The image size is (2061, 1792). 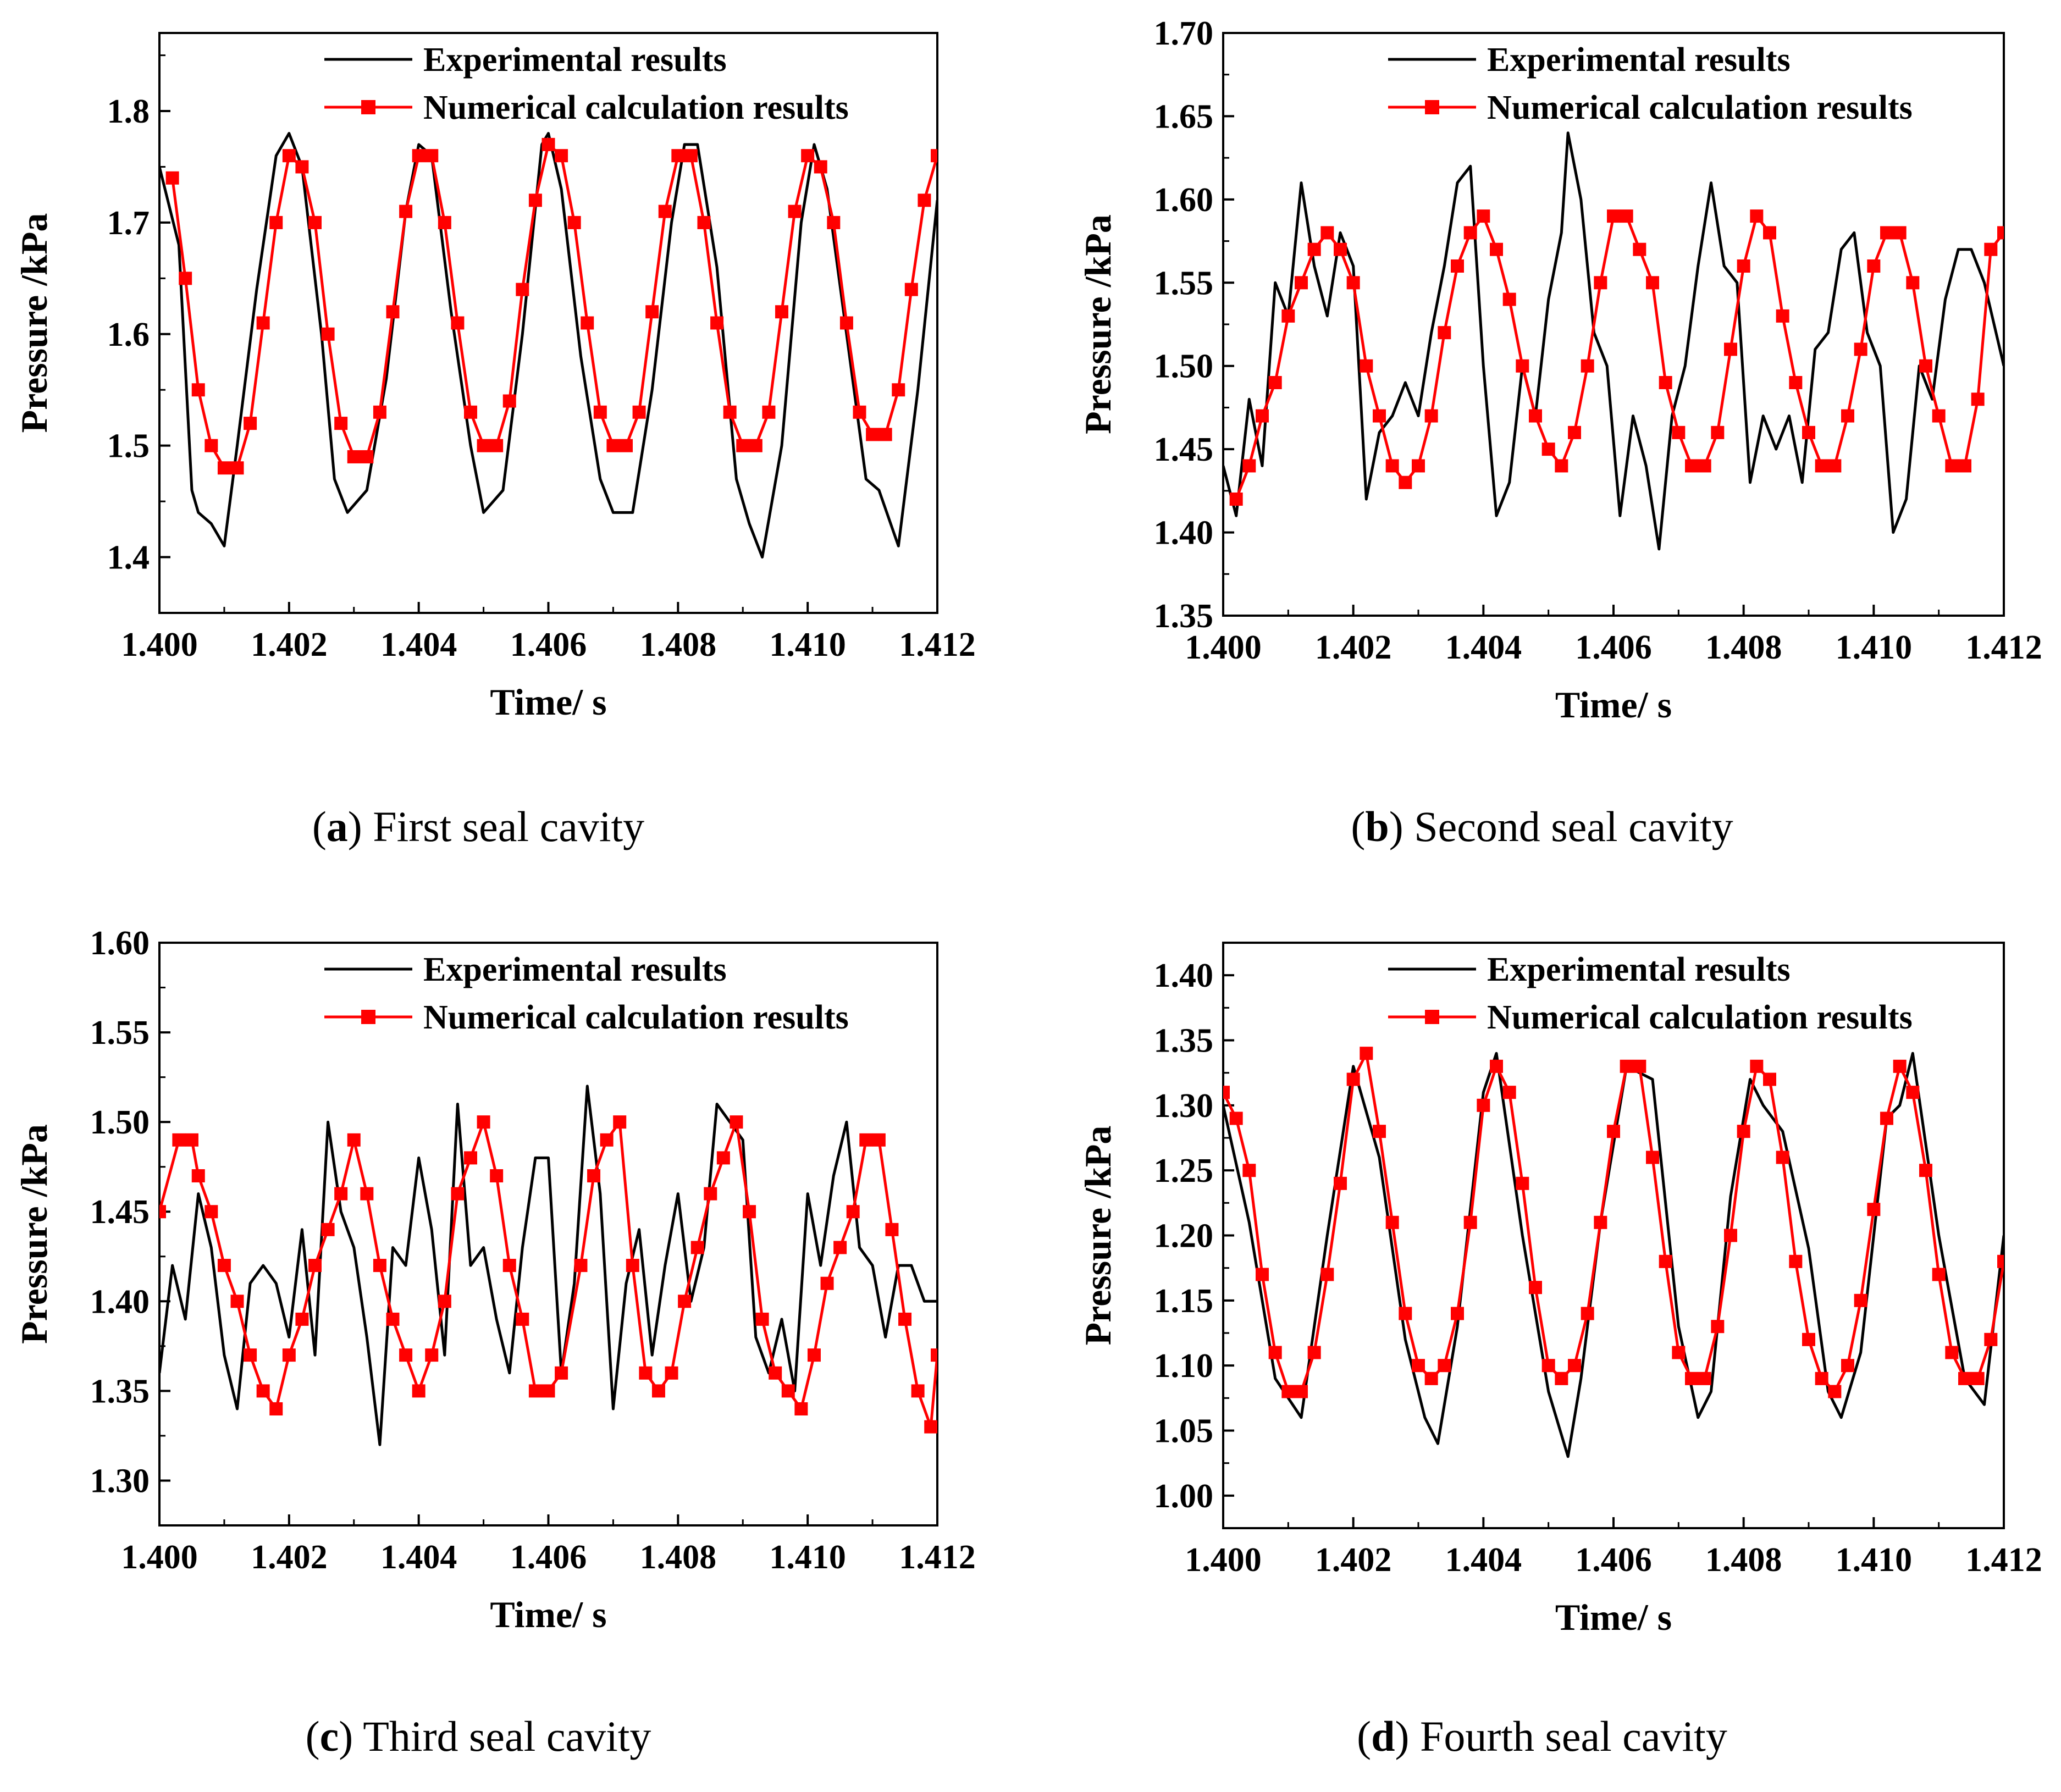 What do you see at coordinates (679, 1558) in the screenshot?
I see `x-tick-label-c-4: 1.408` at bounding box center [679, 1558].